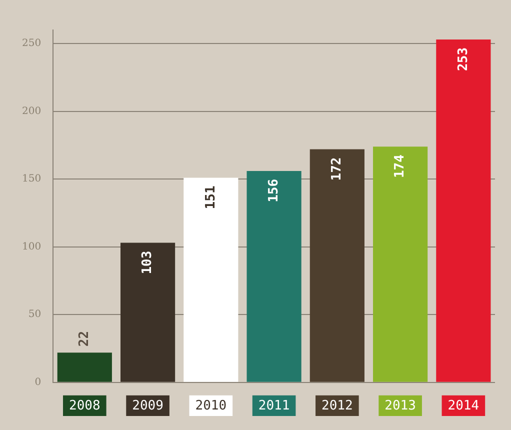 Image resolution: width=511 pixels, height=430 pixels. Describe the element at coordinates (210, 198) in the screenshot. I see `data-label: 151` at that location.